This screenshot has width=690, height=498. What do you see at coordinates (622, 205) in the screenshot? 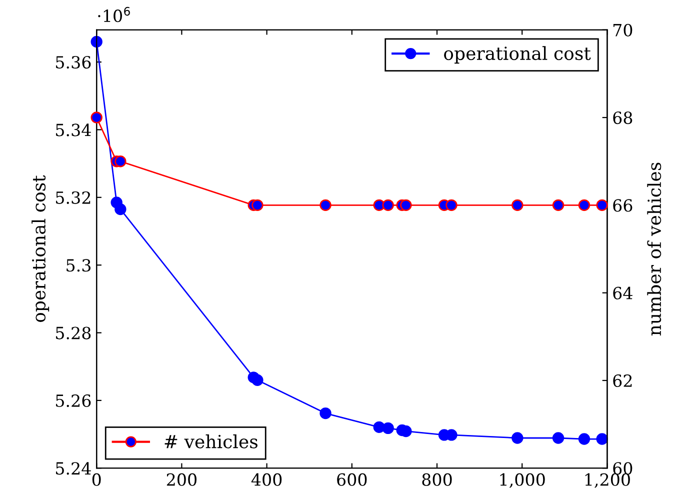
I see `y2-tick-label: 66` at bounding box center [622, 205].